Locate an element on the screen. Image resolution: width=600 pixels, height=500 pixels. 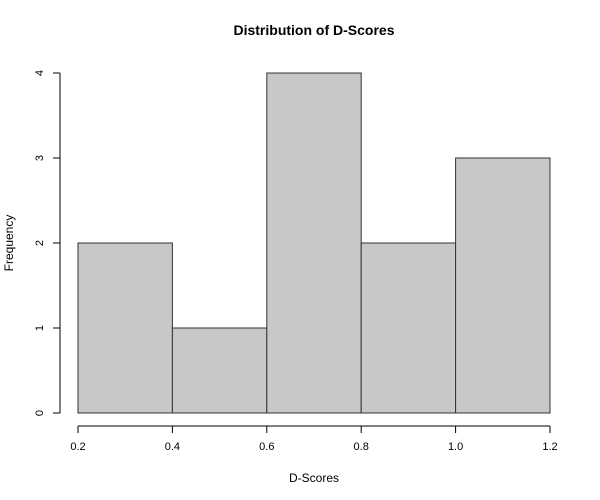
x-tick-label: 0.6 is located at coordinates (266, 447).